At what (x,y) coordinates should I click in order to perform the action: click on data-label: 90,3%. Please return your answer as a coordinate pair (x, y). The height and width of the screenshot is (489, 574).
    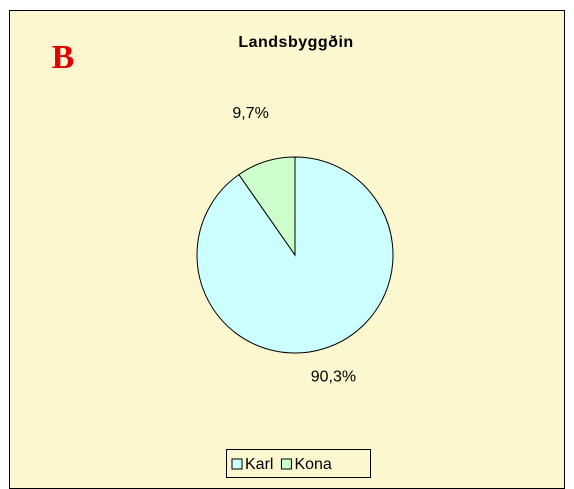
    Looking at the image, I should click on (333, 376).